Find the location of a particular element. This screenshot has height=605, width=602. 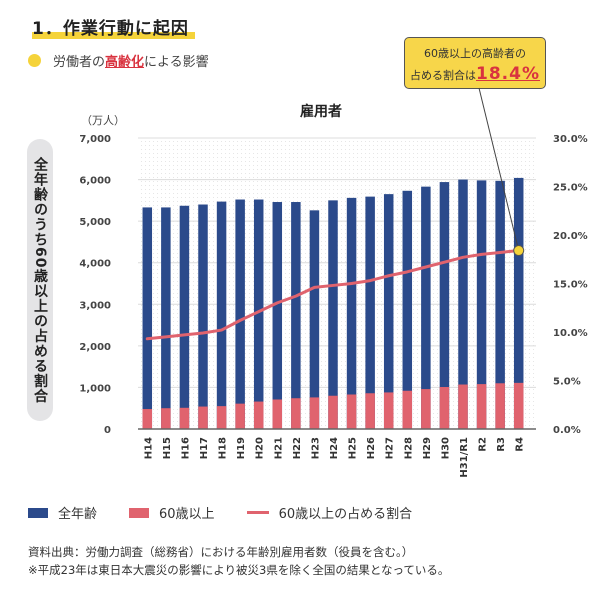

x-tick-label: H22 is located at coordinates (297, 448).